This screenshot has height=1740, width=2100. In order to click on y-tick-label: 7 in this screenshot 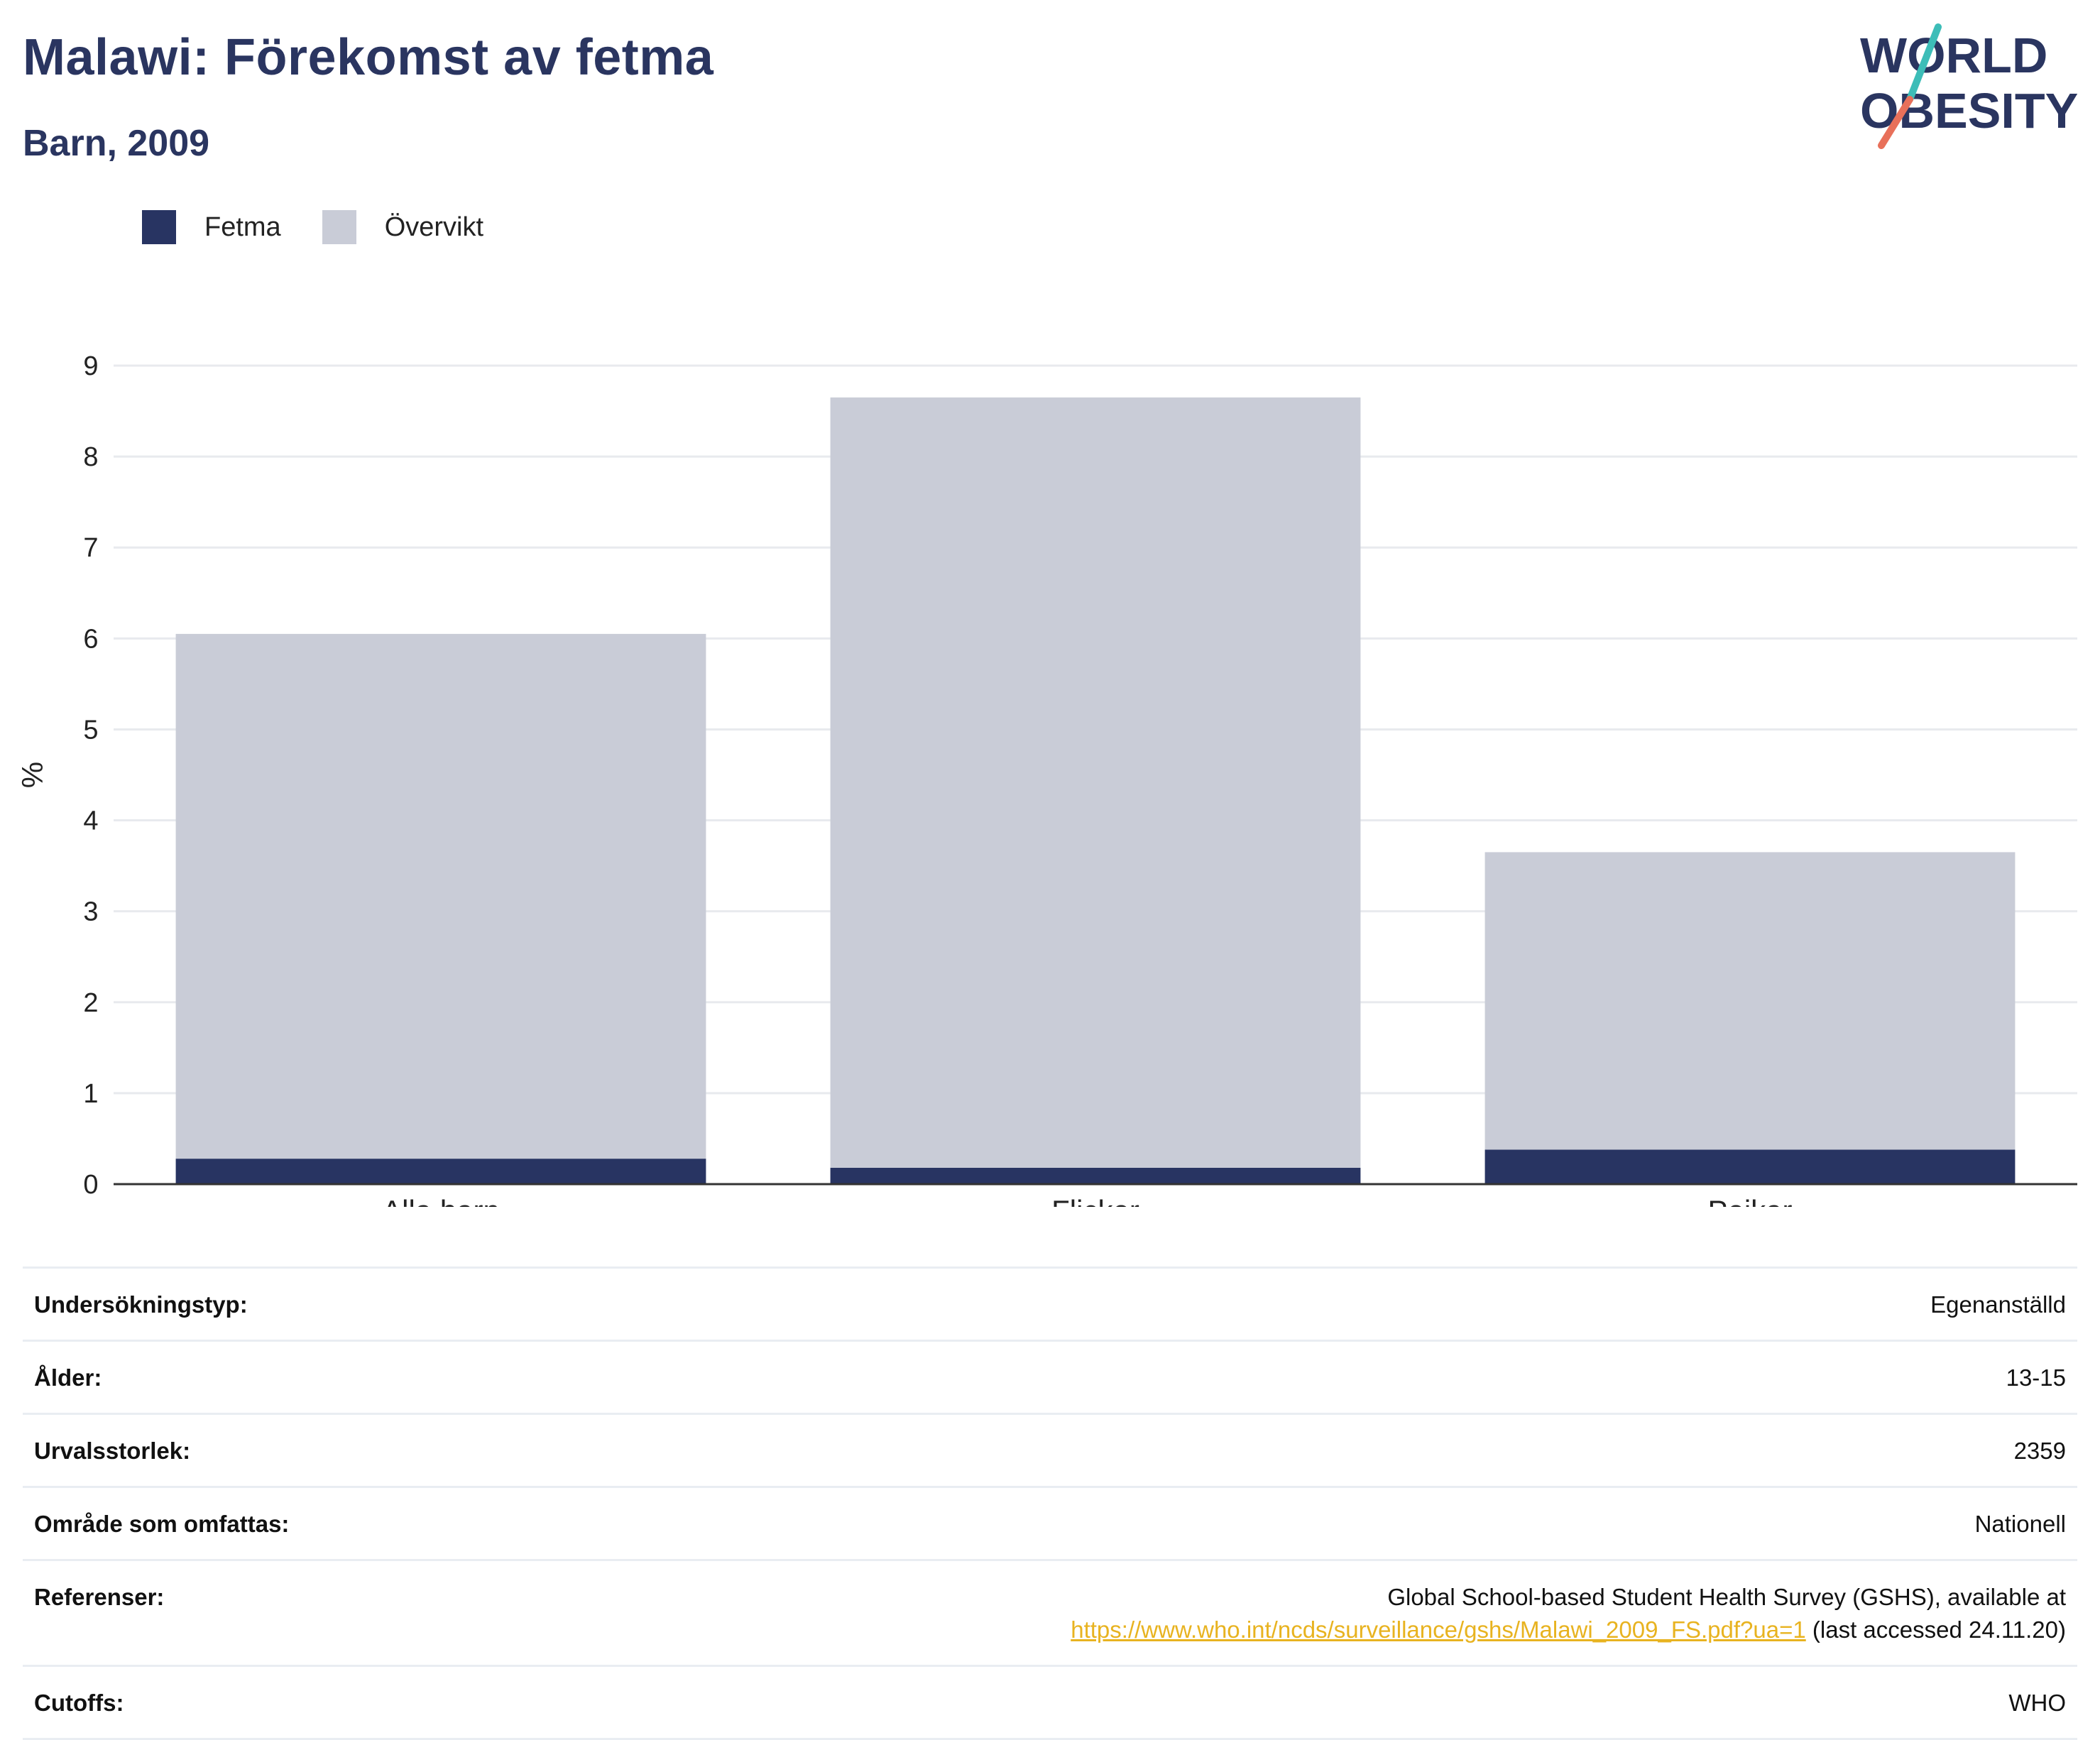, I will do `click(90, 548)`.